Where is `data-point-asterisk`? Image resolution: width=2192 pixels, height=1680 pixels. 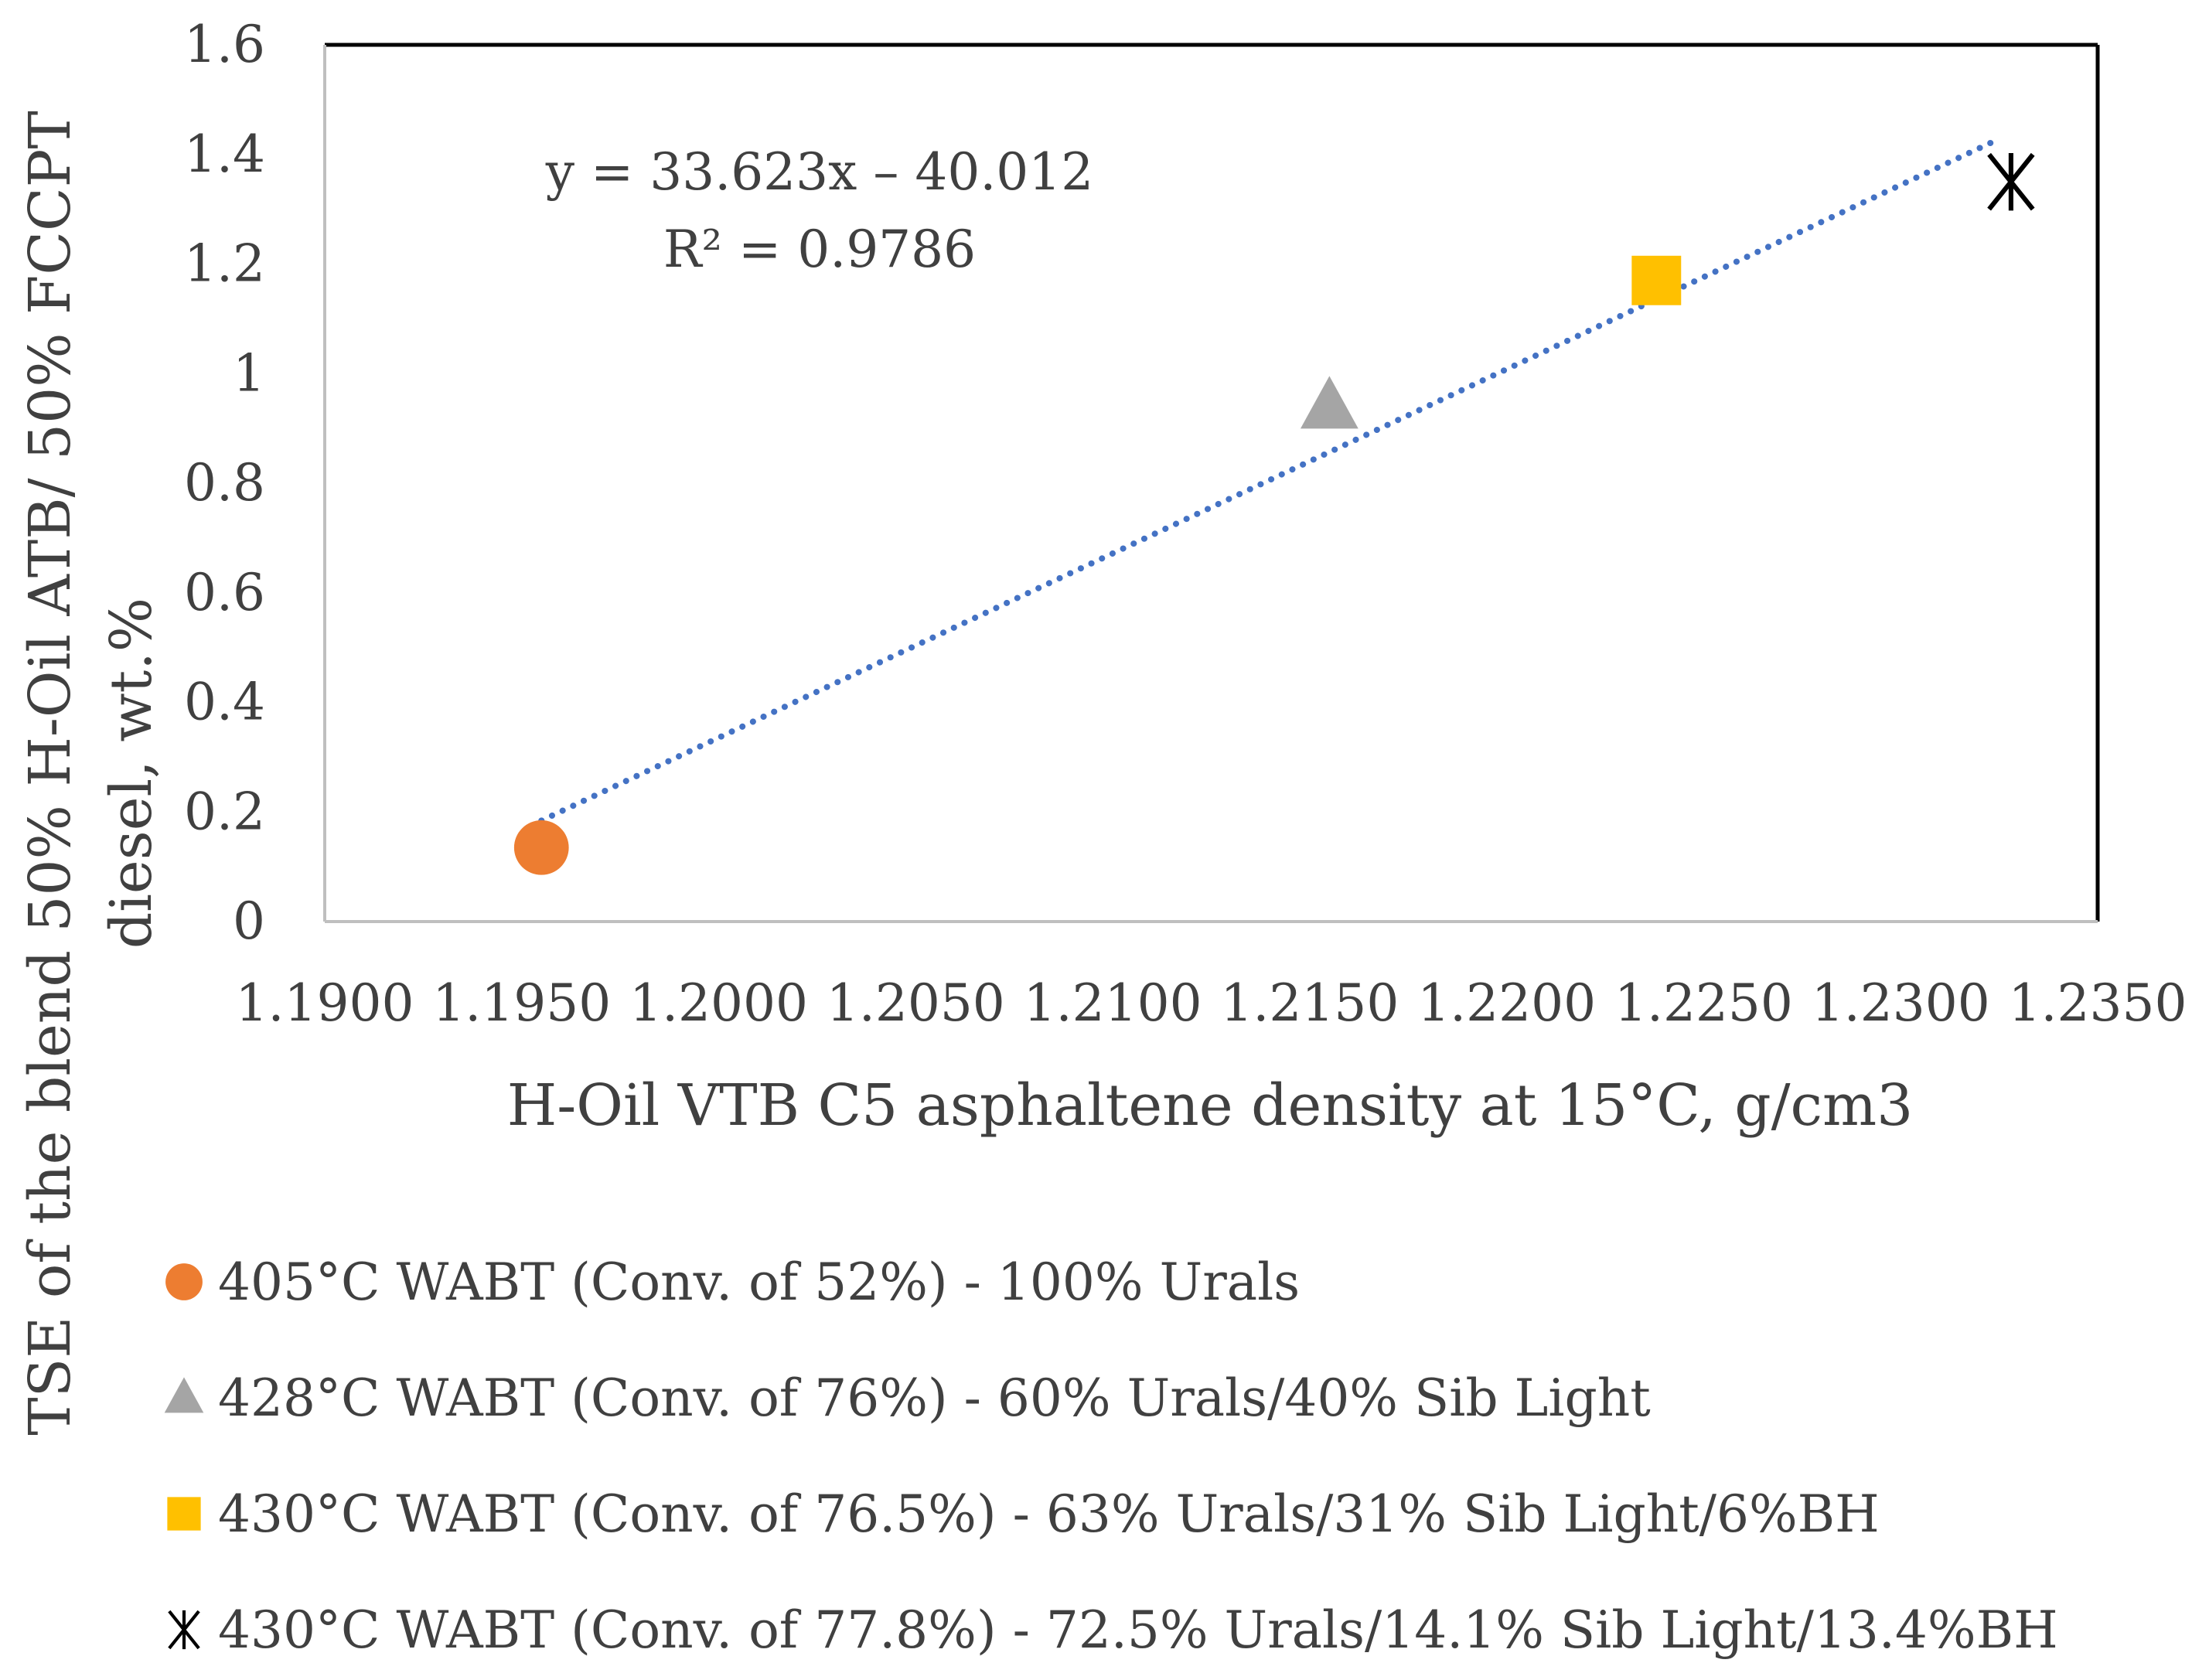 data-point-asterisk is located at coordinates (2011, 181).